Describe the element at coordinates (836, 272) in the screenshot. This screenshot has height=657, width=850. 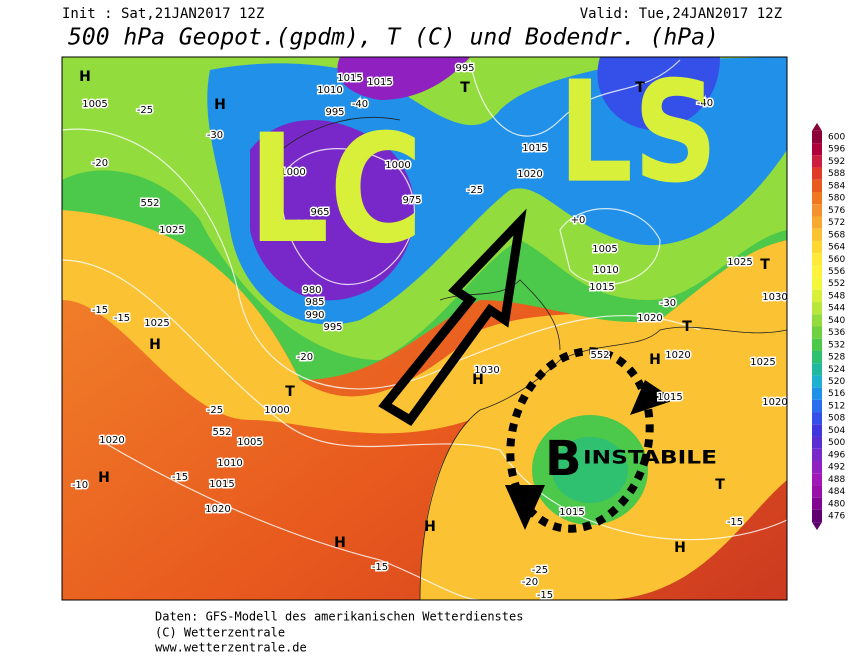
I see `colorbar-tick-label: 556` at that location.